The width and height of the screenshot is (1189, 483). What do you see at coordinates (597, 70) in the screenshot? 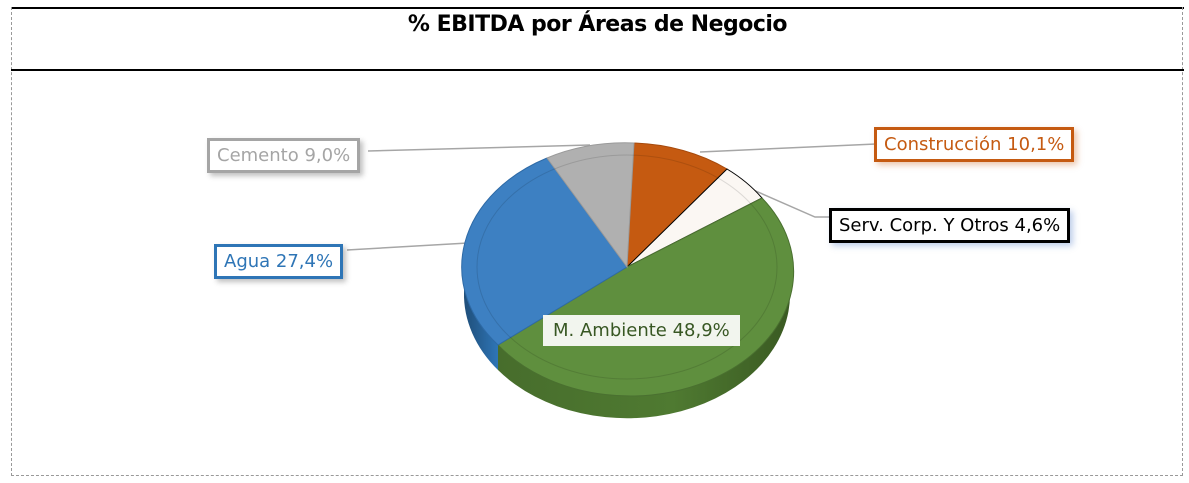
I see `title-divider` at bounding box center [597, 70].